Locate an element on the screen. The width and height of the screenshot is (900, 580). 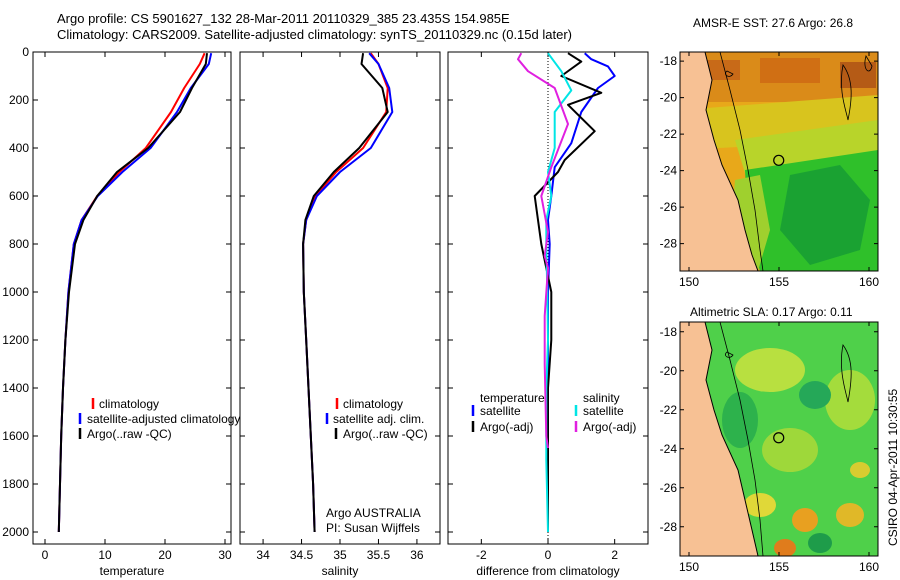
legend-label-argo-t: Argo(-adj) is located at coordinates (506, 427).